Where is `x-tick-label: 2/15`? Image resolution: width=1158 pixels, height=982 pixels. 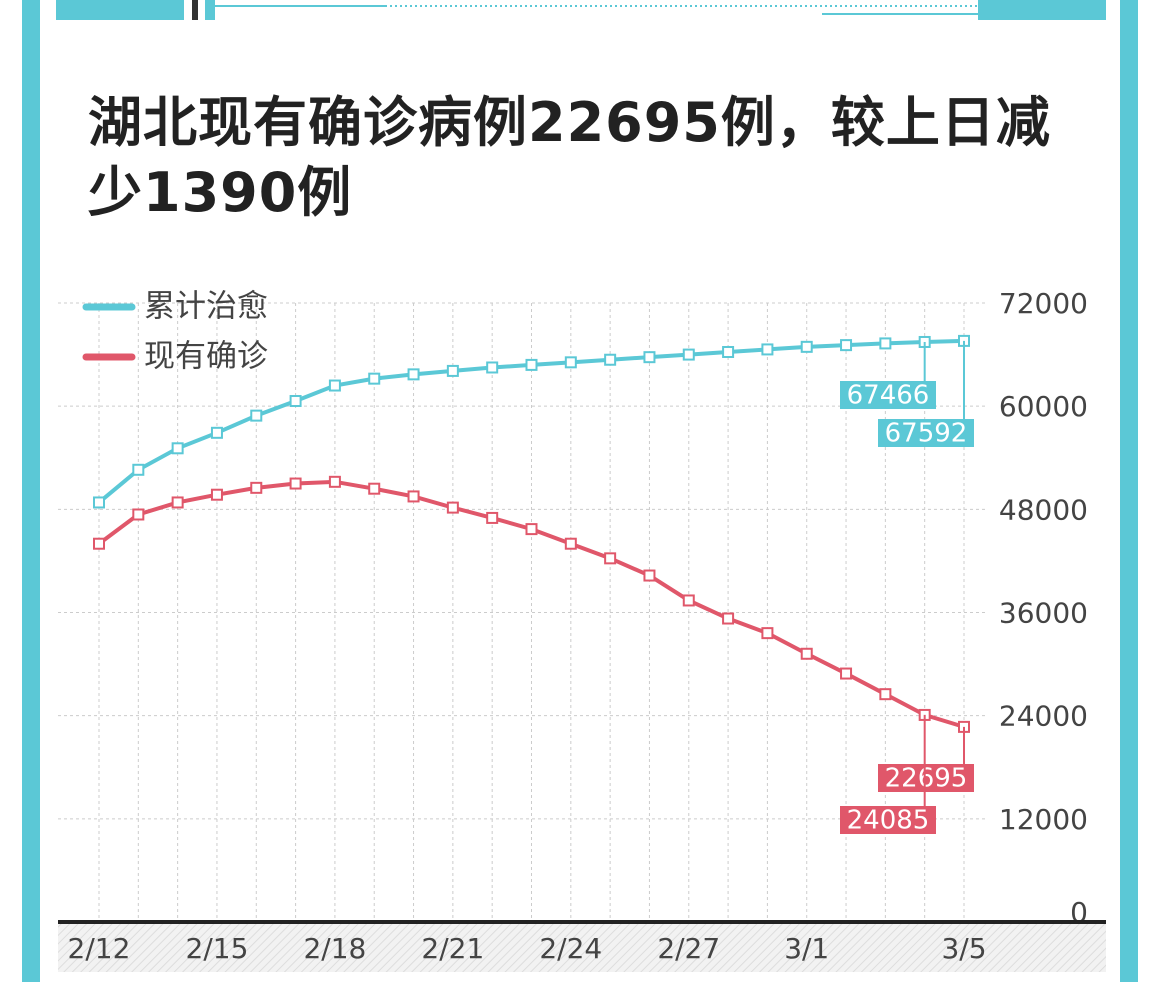 x-tick-label: 2/15 is located at coordinates (217, 948).